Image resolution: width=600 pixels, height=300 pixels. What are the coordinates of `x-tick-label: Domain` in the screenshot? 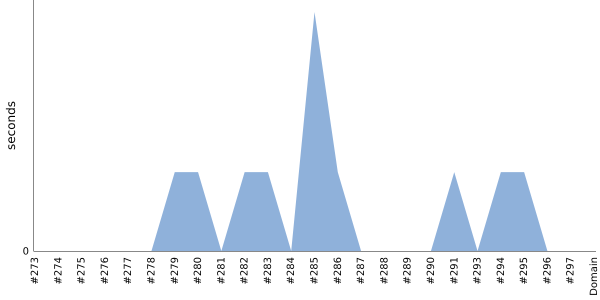 It's located at (594, 276).